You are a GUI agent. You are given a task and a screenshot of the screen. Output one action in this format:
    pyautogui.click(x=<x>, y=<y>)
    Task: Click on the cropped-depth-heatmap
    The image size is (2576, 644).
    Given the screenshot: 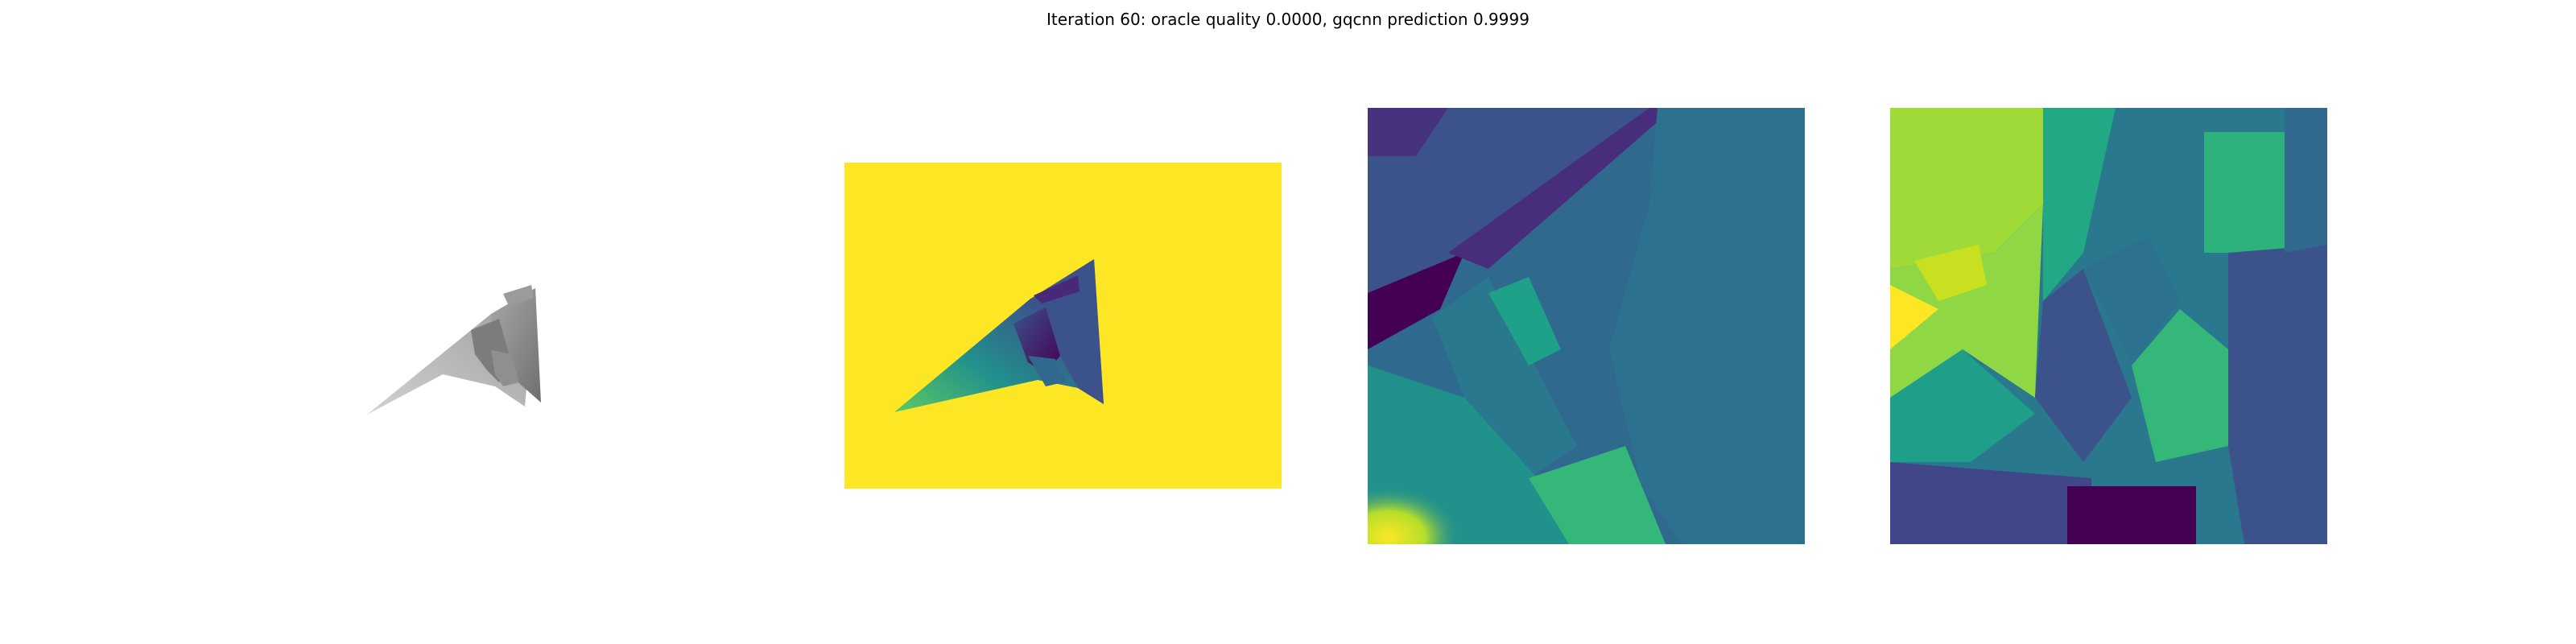 What is the action you would take?
    pyautogui.click(x=1586, y=326)
    